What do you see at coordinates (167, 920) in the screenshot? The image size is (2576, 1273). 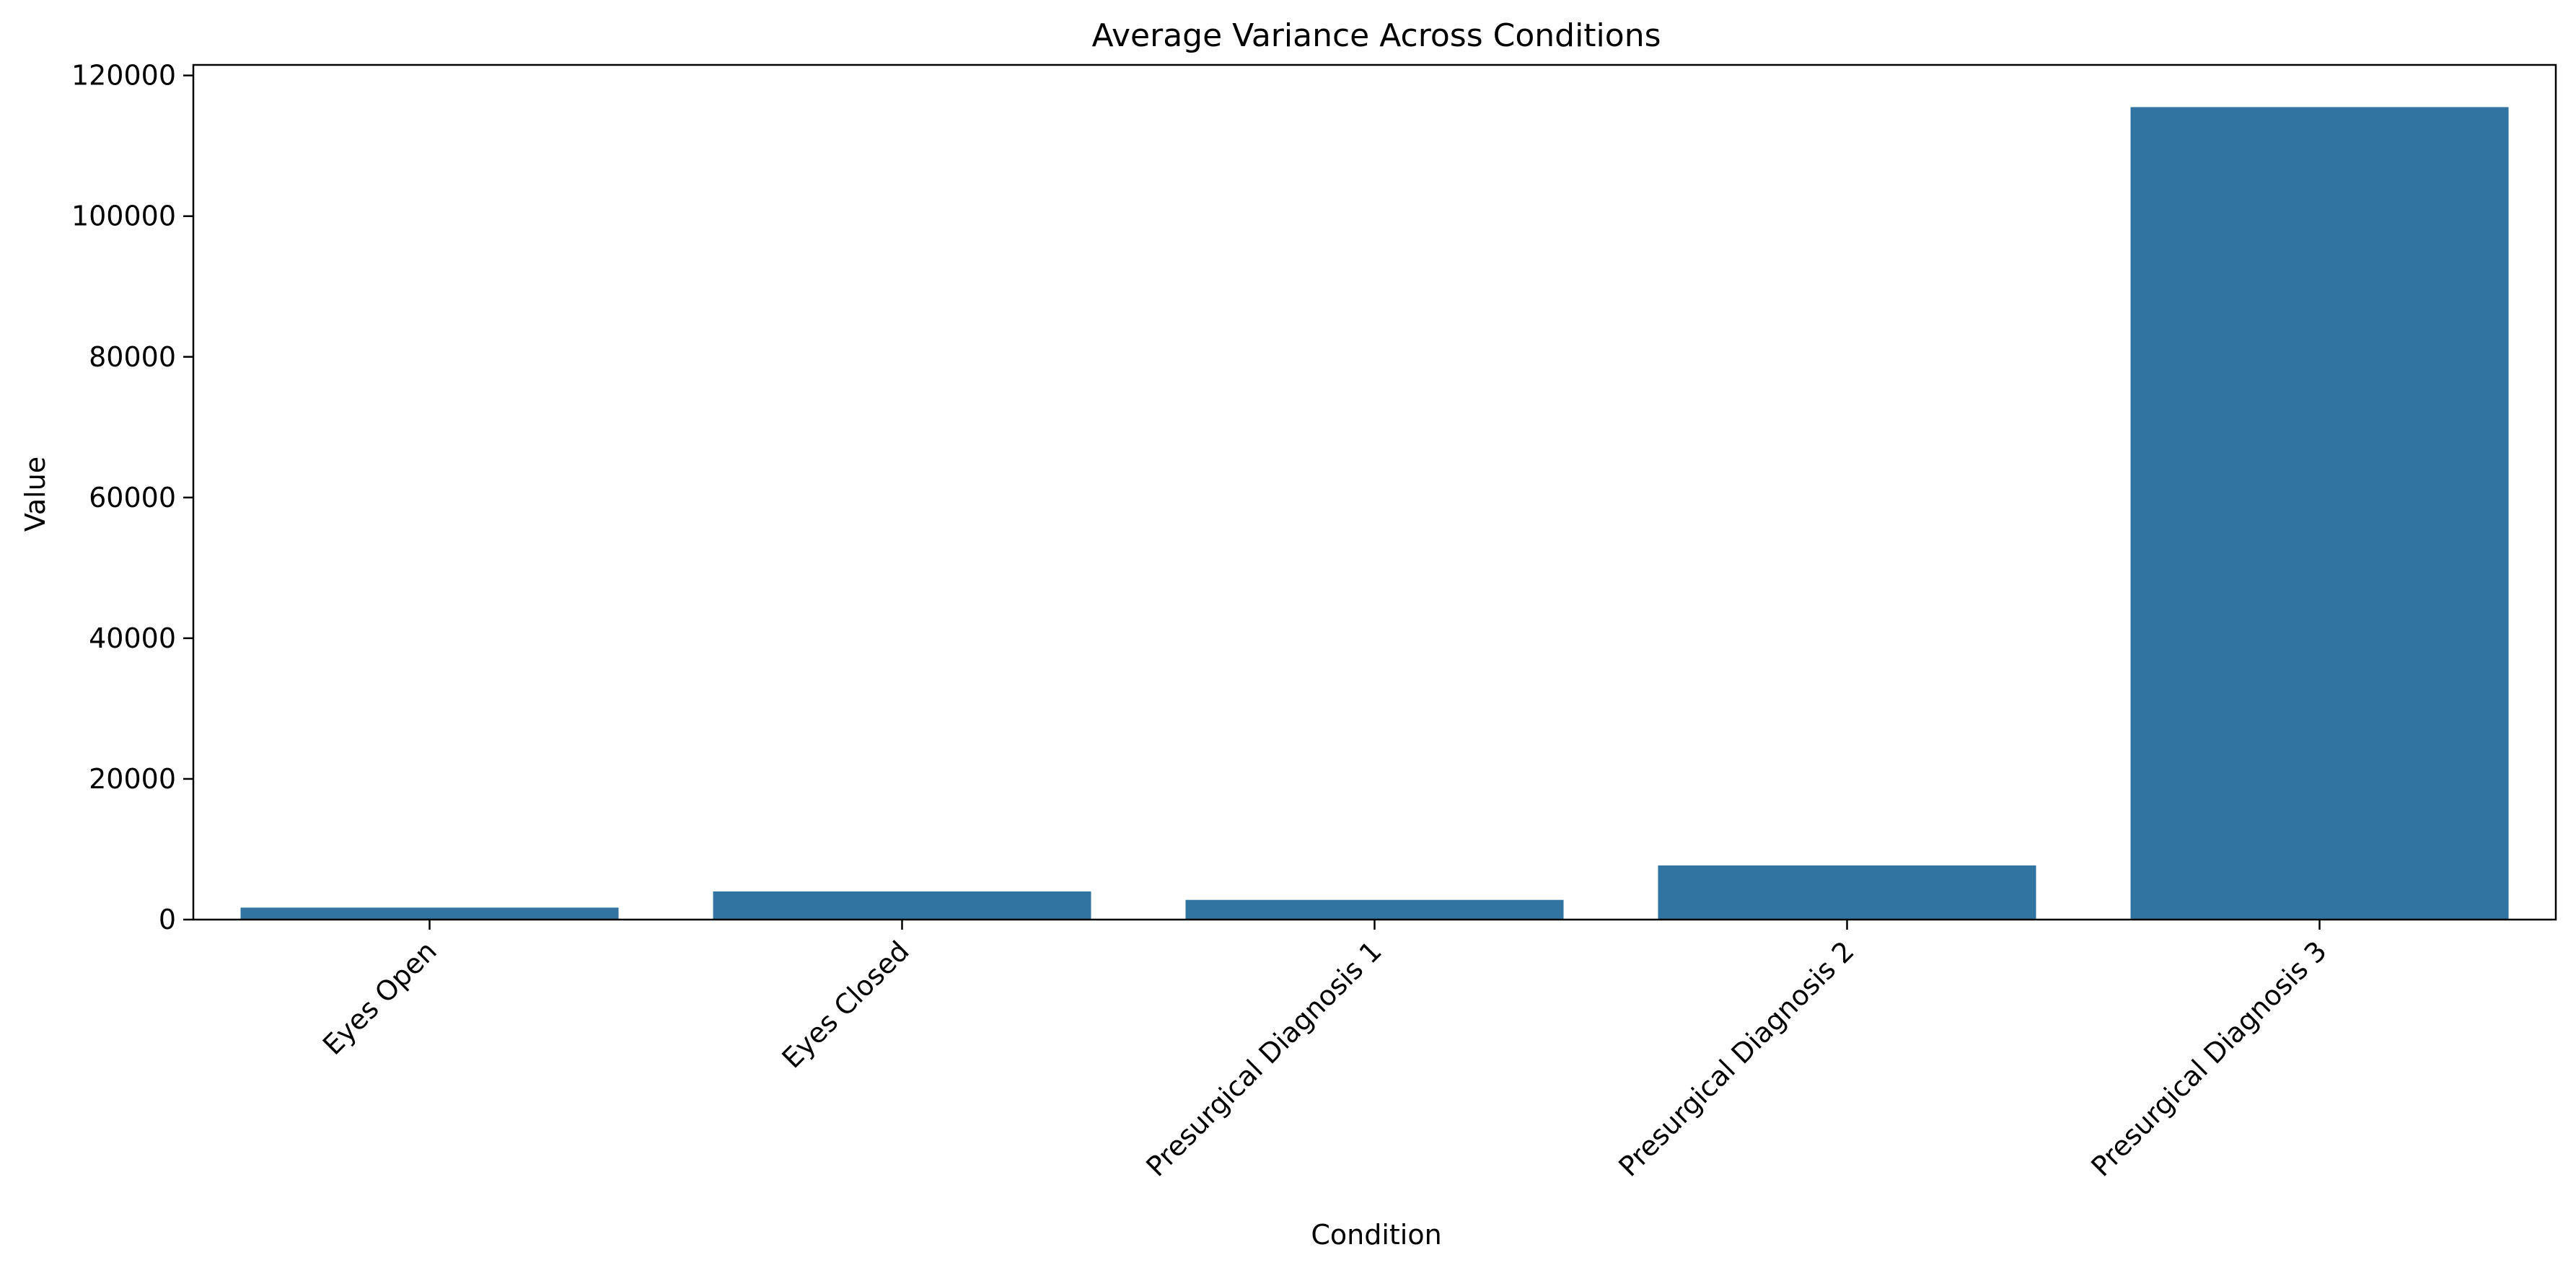 I see `y-tick-label: 0` at bounding box center [167, 920].